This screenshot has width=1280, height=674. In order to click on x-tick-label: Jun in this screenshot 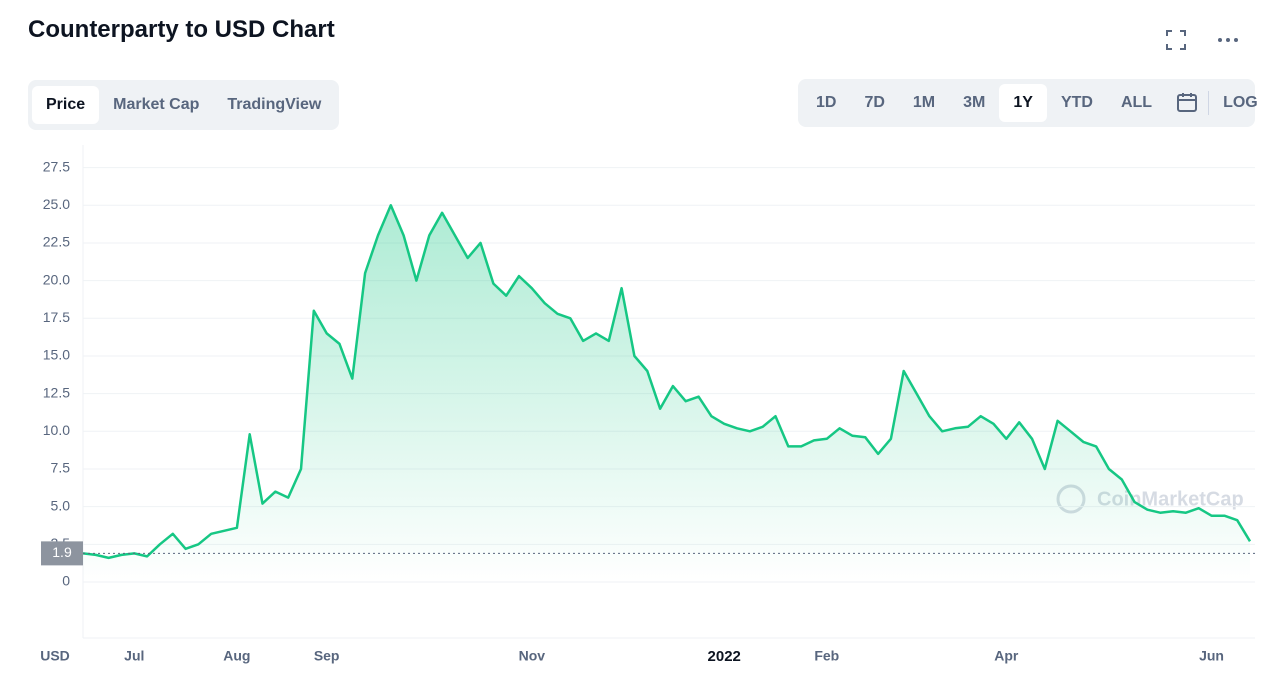, I will do `click(1211, 656)`.